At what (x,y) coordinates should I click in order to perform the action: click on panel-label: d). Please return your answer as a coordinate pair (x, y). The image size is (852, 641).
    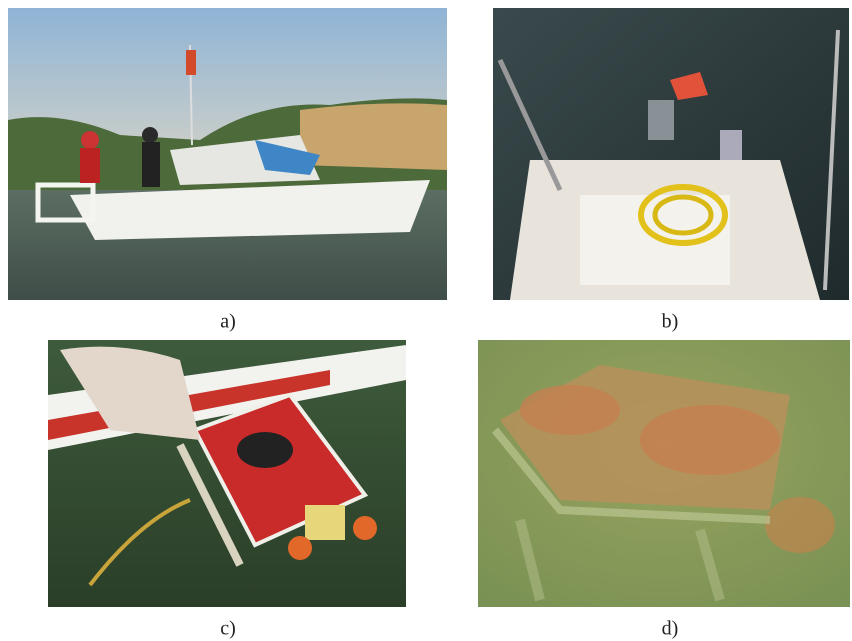
    Looking at the image, I should click on (670, 629).